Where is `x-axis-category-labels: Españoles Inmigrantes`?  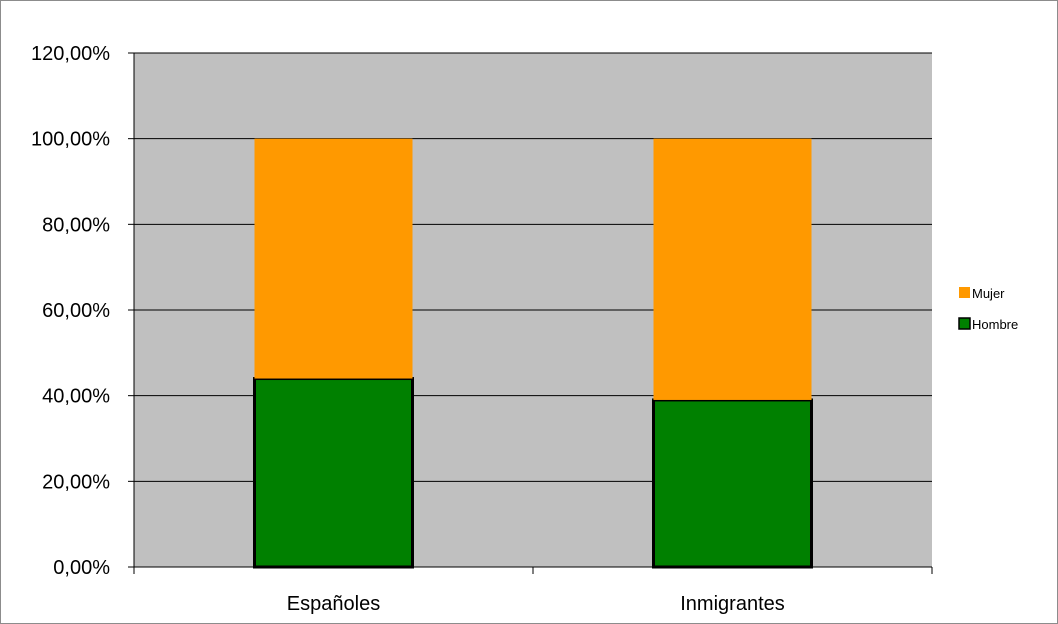 x-axis-category-labels: Españoles Inmigrantes is located at coordinates (536, 604).